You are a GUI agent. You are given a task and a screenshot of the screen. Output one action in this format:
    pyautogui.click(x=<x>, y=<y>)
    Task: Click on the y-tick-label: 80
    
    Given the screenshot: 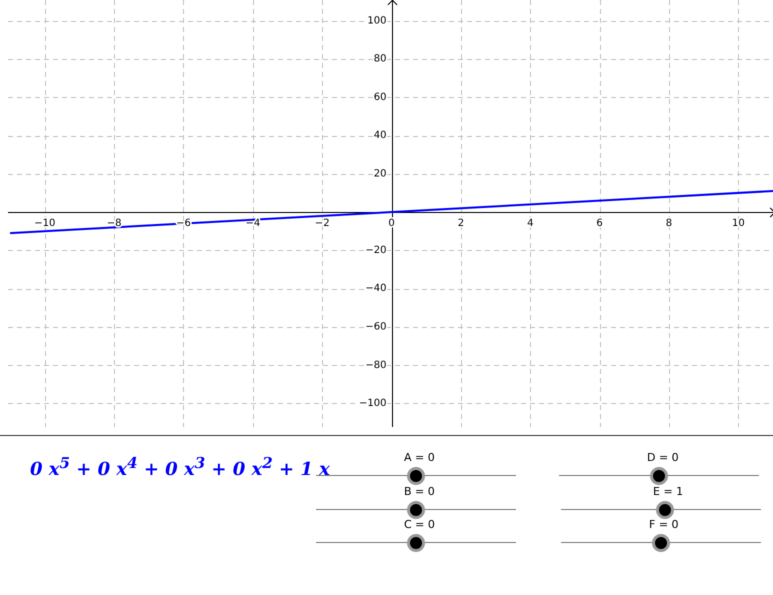 What is the action you would take?
    pyautogui.click(x=380, y=59)
    